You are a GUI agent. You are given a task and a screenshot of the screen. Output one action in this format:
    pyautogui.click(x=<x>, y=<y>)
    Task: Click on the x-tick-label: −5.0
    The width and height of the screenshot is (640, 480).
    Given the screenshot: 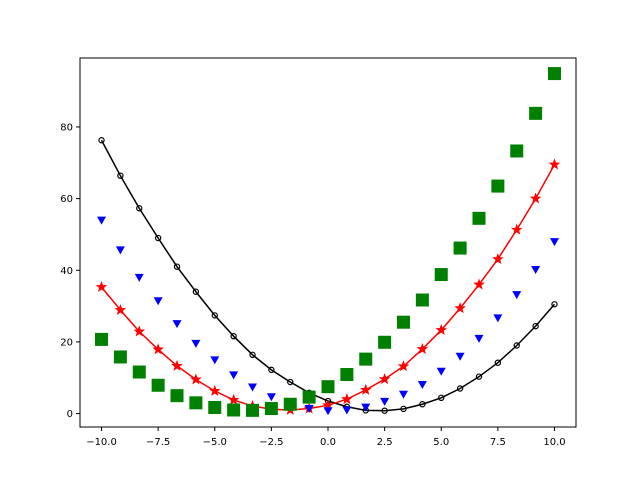 What is the action you would take?
    pyautogui.click(x=215, y=442)
    